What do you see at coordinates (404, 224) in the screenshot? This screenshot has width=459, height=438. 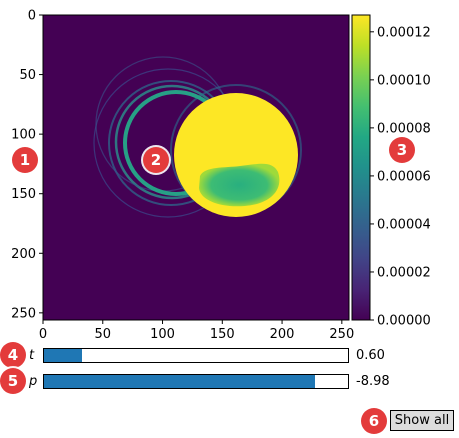 I see `colorbar-tick-label: 0.00004` at bounding box center [404, 224].